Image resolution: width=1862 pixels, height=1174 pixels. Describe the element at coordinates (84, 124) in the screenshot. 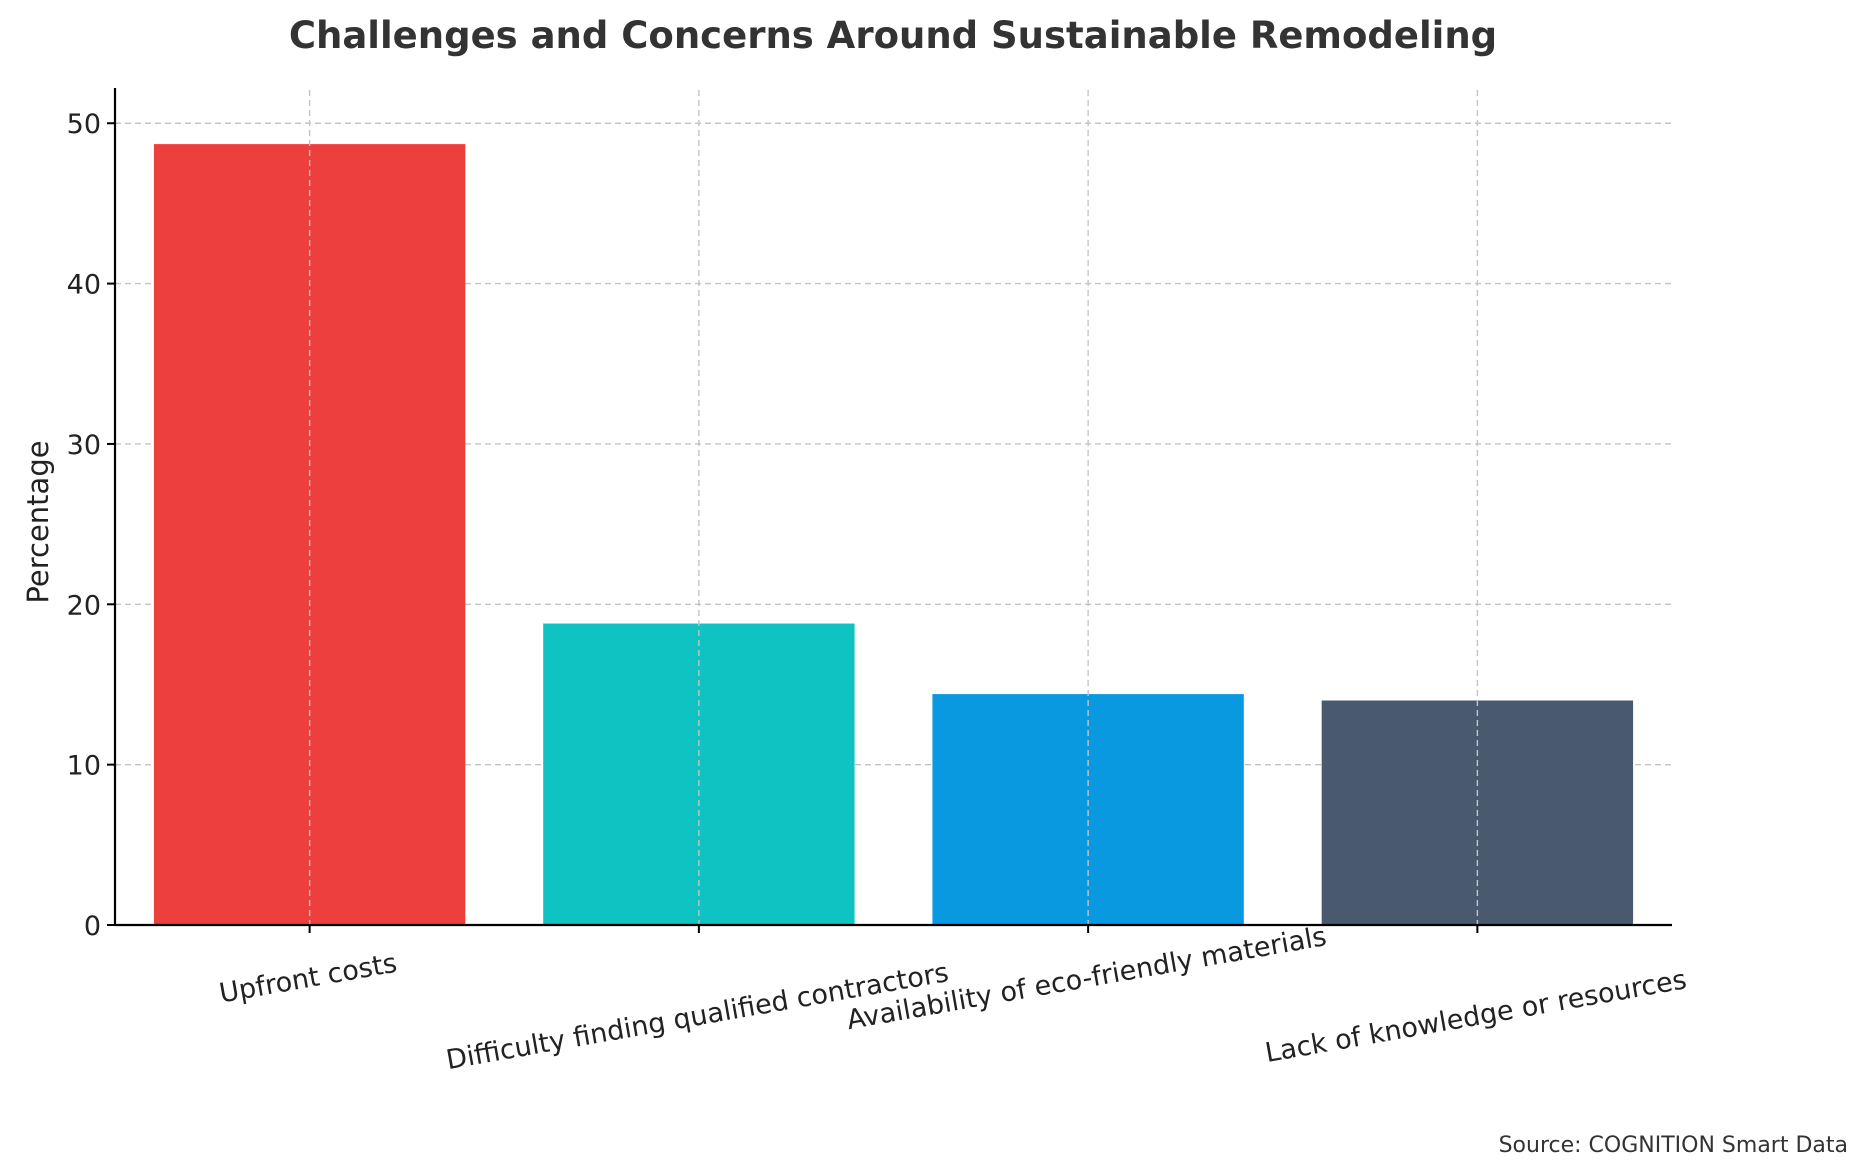

I see `y-tick-label: 50` at that location.